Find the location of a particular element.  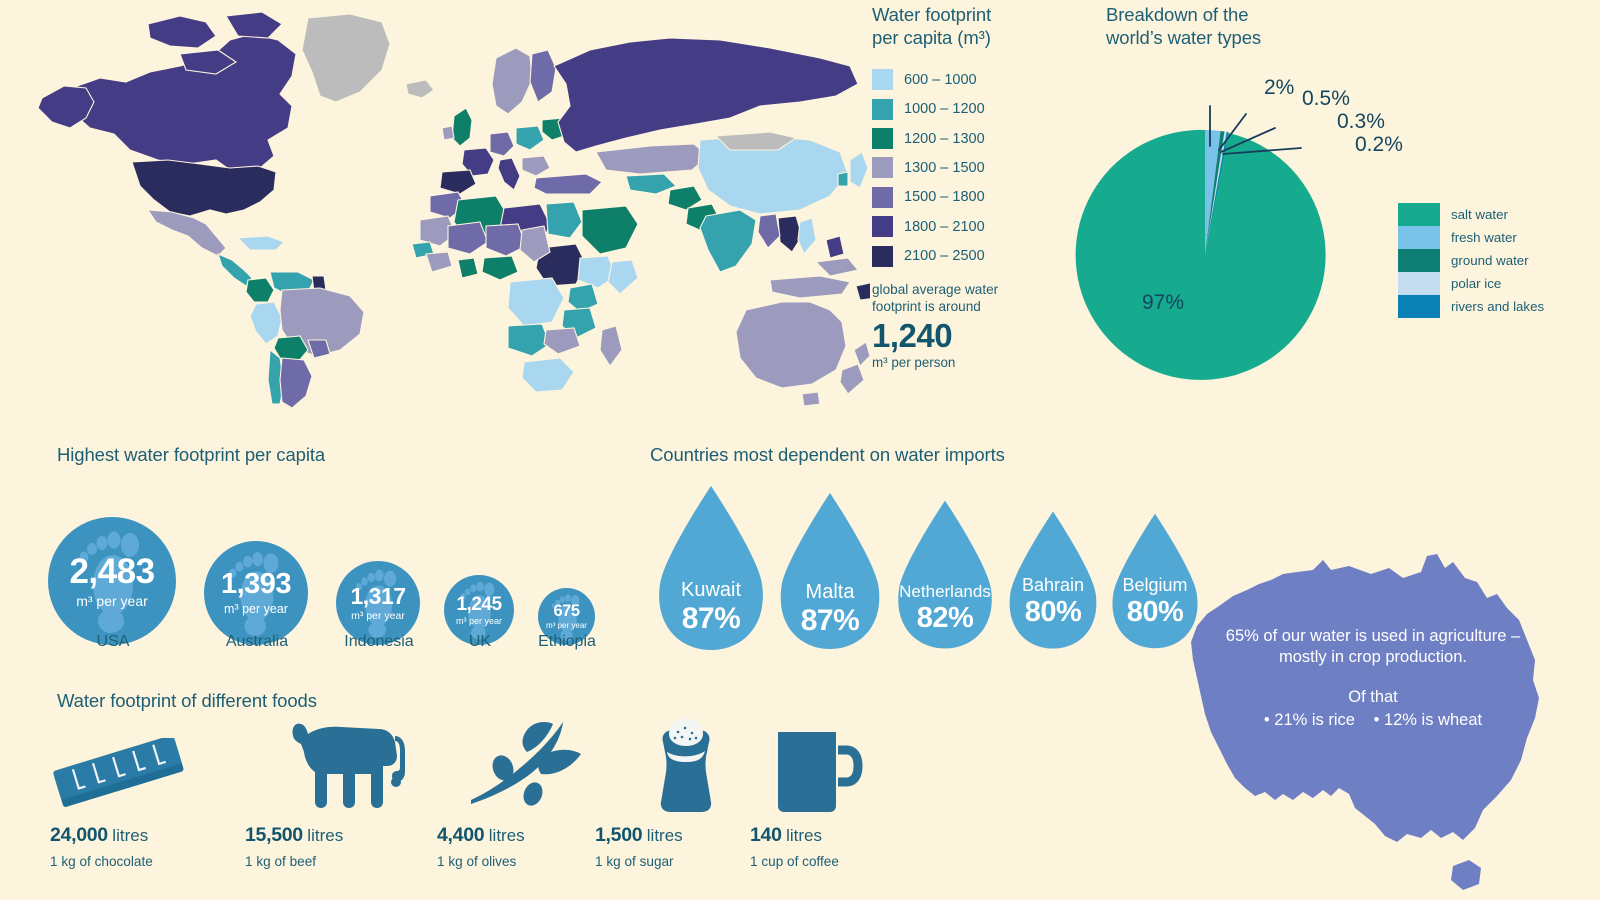

droplet-country: Bahrain is located at coordinates (1053, 585).